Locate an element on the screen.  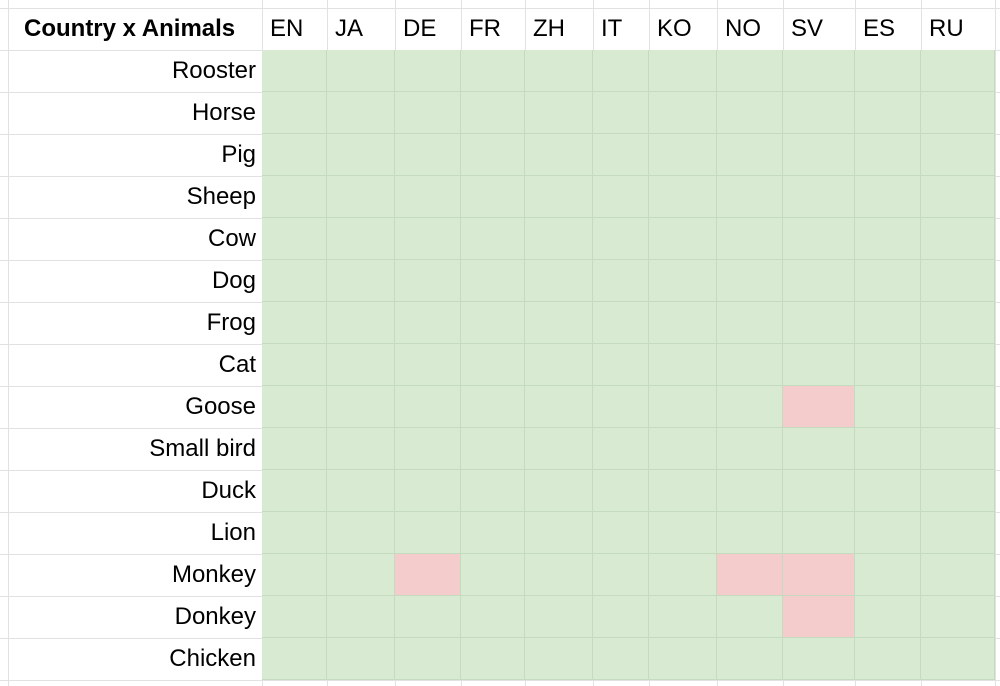
column-header-sv: SV is located at coordinates (807, 28).